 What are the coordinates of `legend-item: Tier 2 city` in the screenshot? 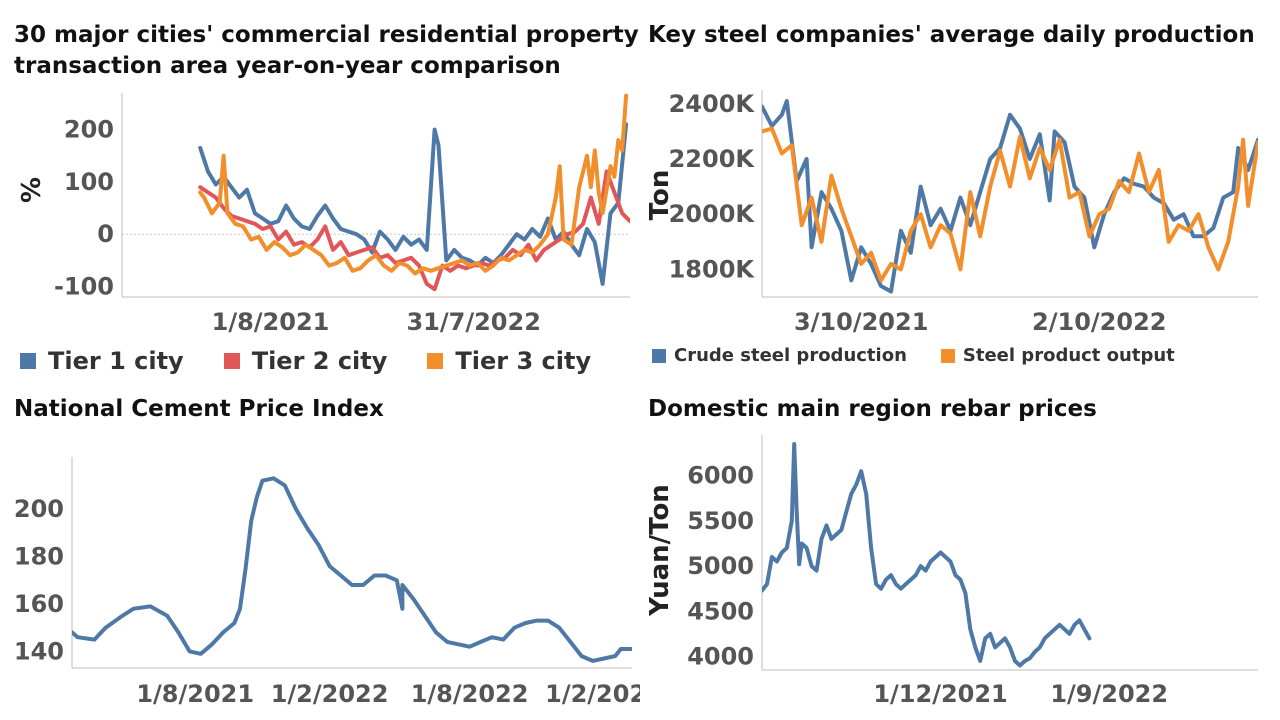 It's located at (305, 361).